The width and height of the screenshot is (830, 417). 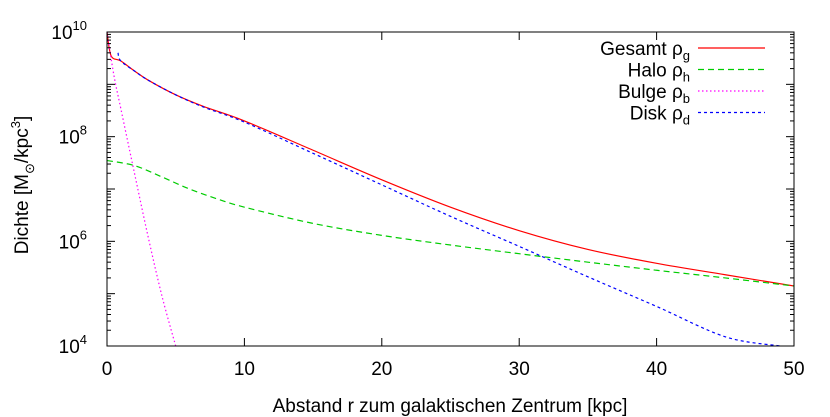 I want to click on legend-label-d: Disk ρd, so click(x=660, y=116).